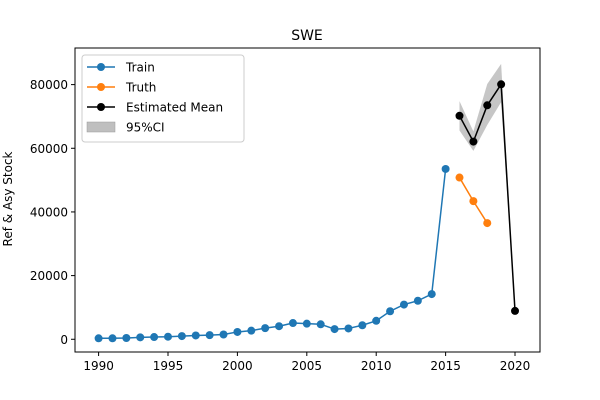 The width and height of the screenshot is (600, 400). Describe the element at coordinates (168, 366) in the screenshot. I see `x-tick-label: 1995` at that location.